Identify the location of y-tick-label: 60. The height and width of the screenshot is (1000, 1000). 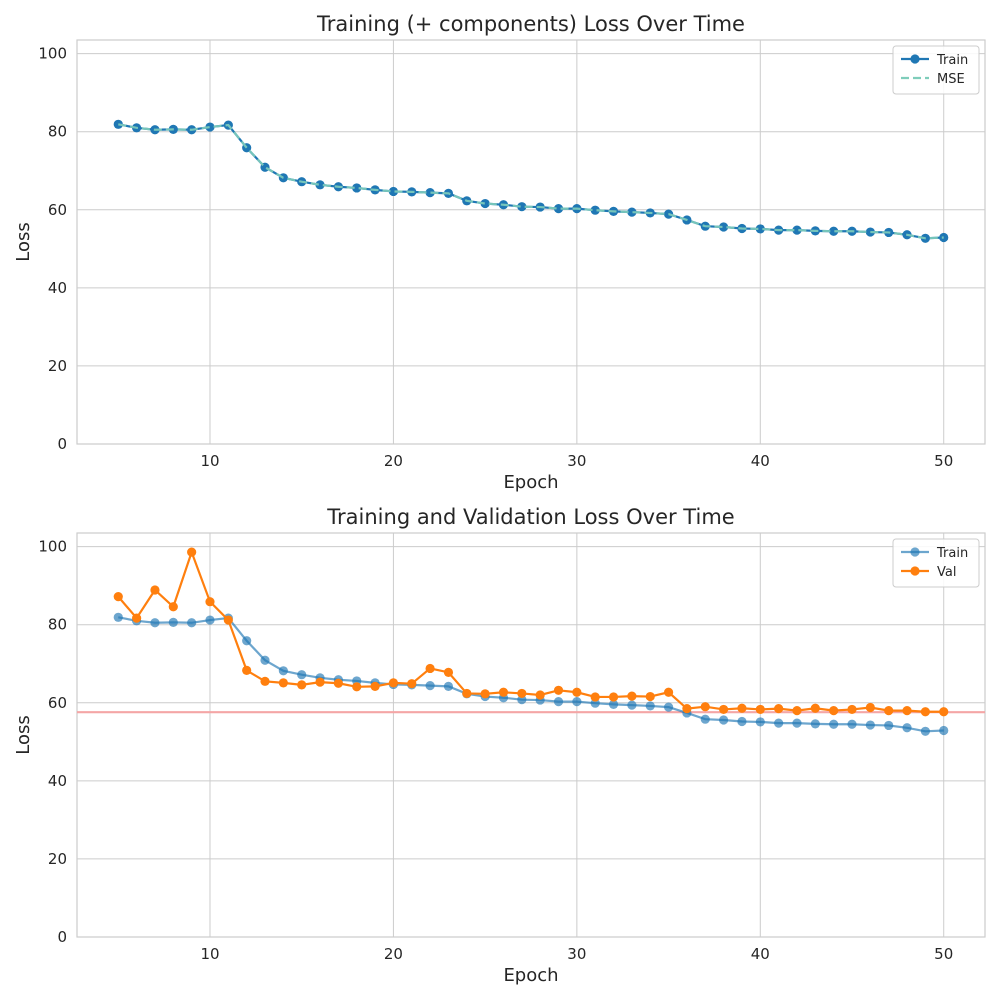
(57, 210).